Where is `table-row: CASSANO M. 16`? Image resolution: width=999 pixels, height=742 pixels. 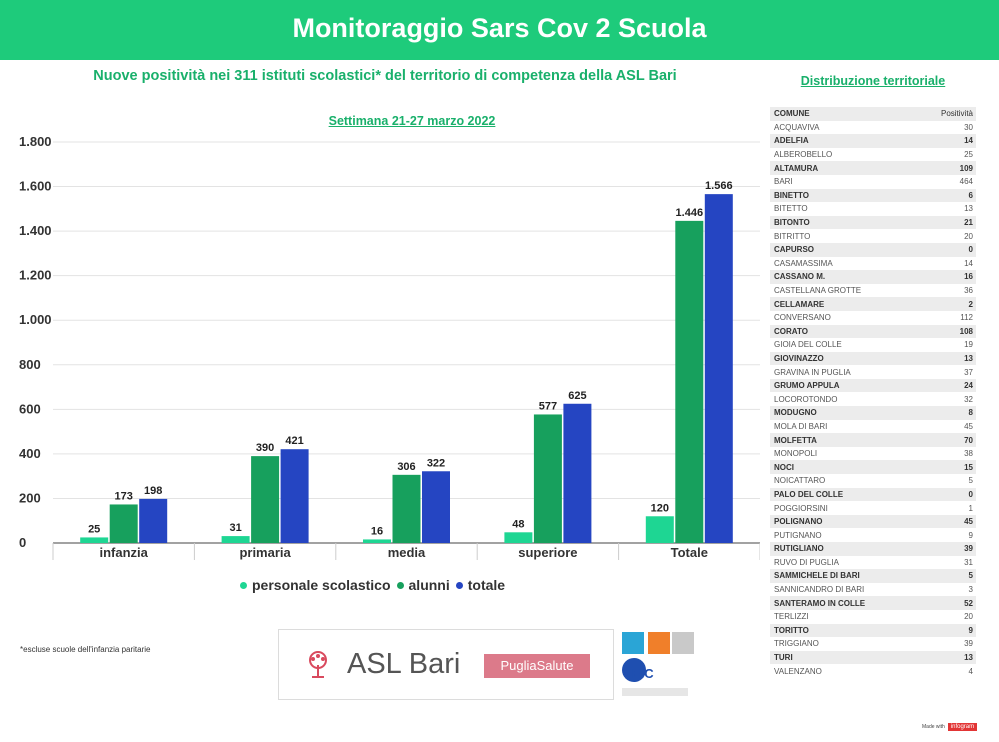 table-row: CASSANO M. 16 is located at coordinates (873, 277).